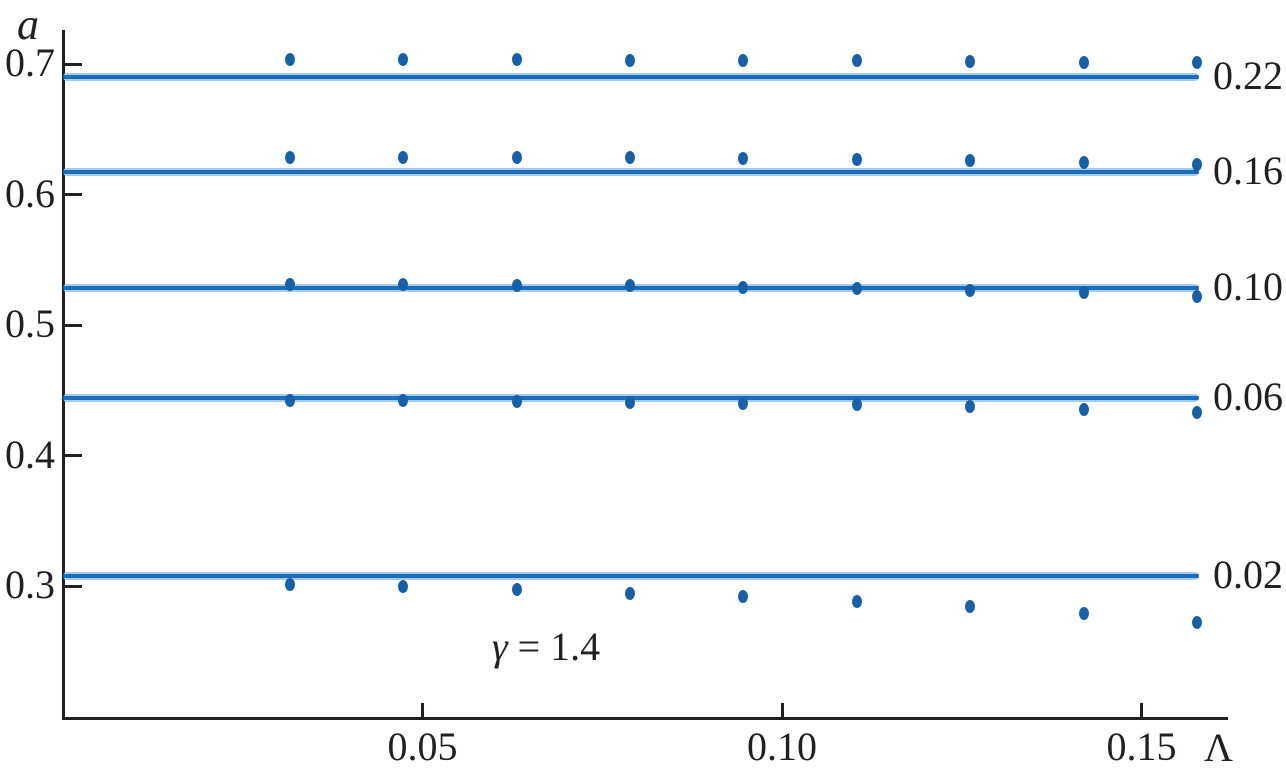 This screenshot has width=1286, height=773. I want to click on x-tick-label: 0.15, so click(1141, 746).